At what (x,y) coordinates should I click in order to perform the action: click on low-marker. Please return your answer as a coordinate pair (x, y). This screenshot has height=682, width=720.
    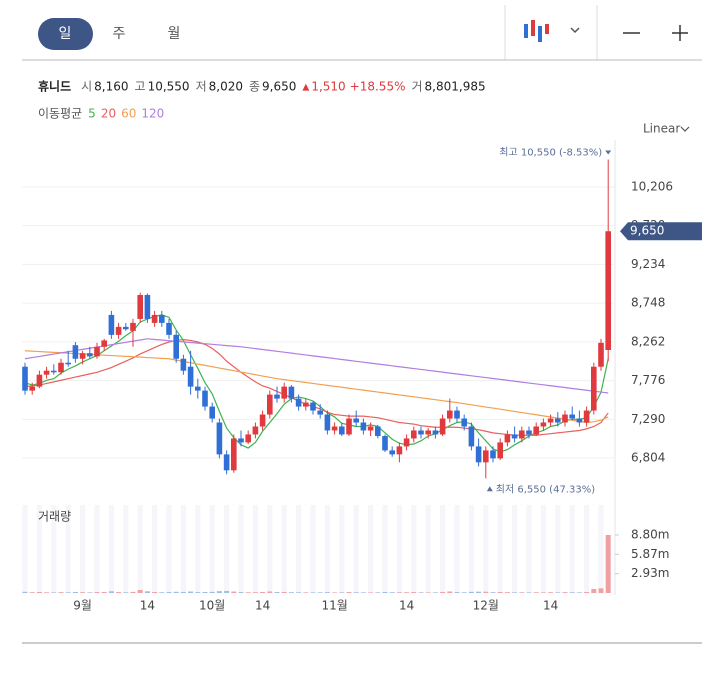
    Looking at the image, I should click on (489, 489).